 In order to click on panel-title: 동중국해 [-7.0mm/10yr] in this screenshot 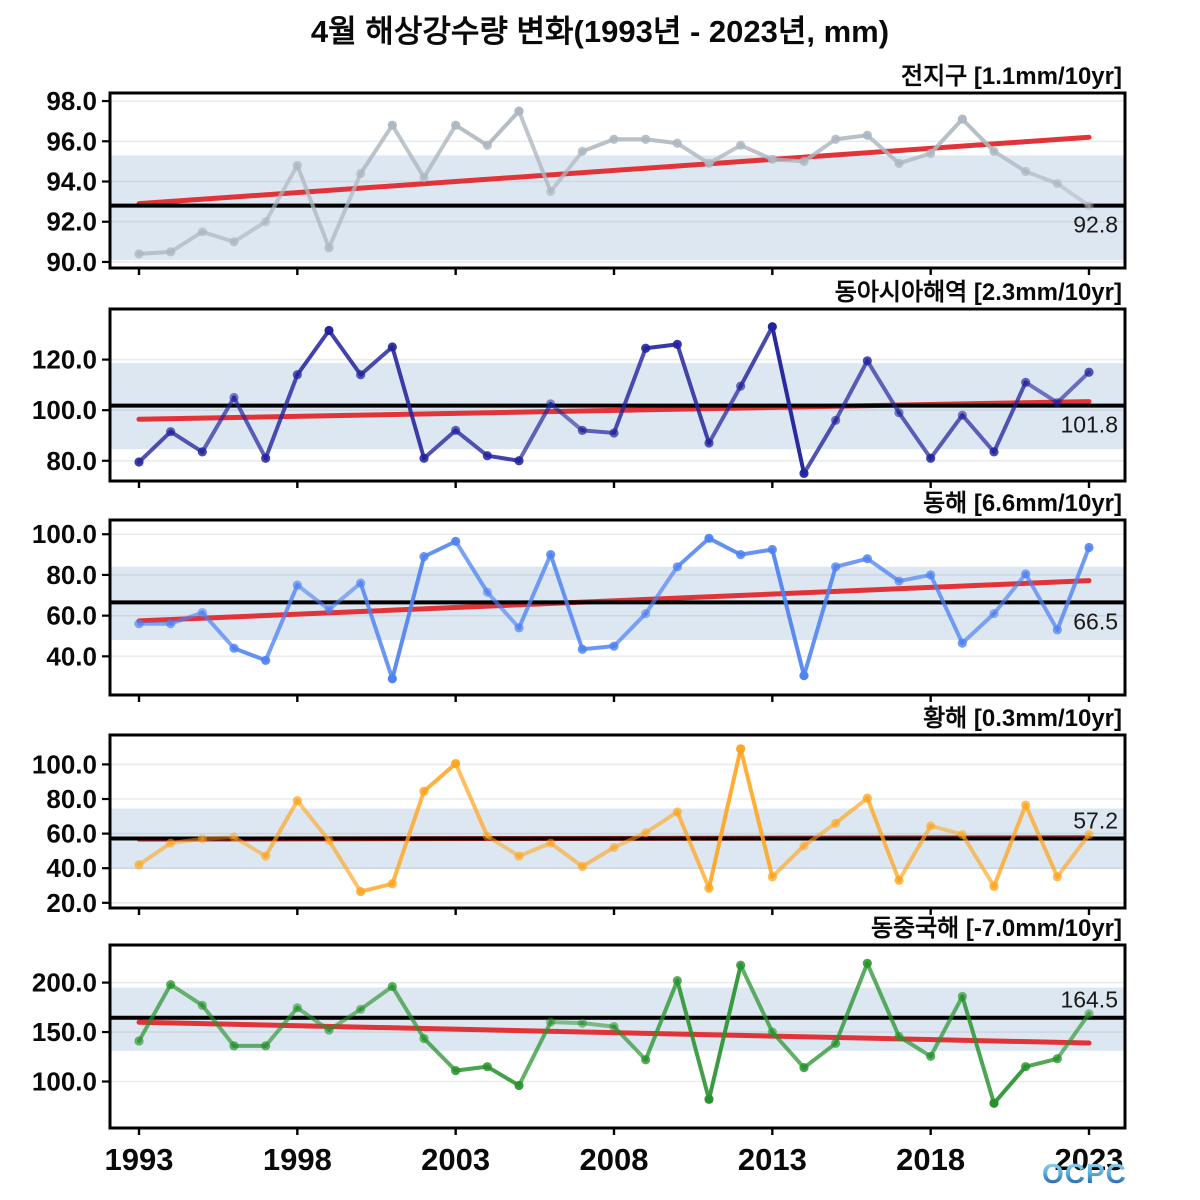, I will do `click(996, 928)`.